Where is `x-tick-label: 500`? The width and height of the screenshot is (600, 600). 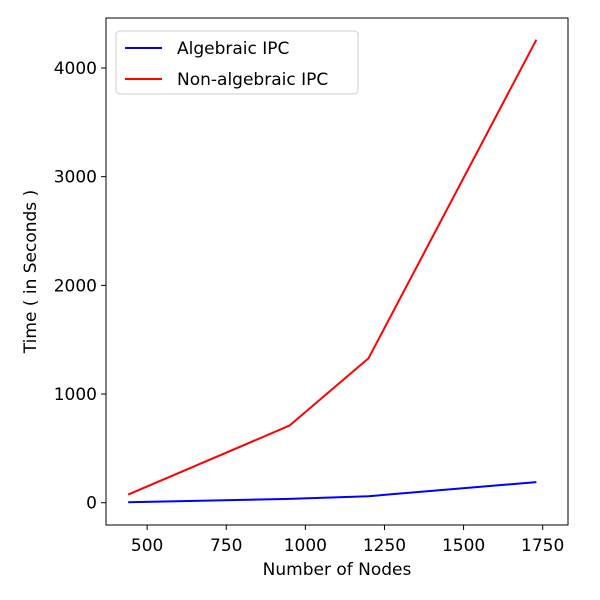 x-tick-label: 500 is located at coordinates (147, 546).